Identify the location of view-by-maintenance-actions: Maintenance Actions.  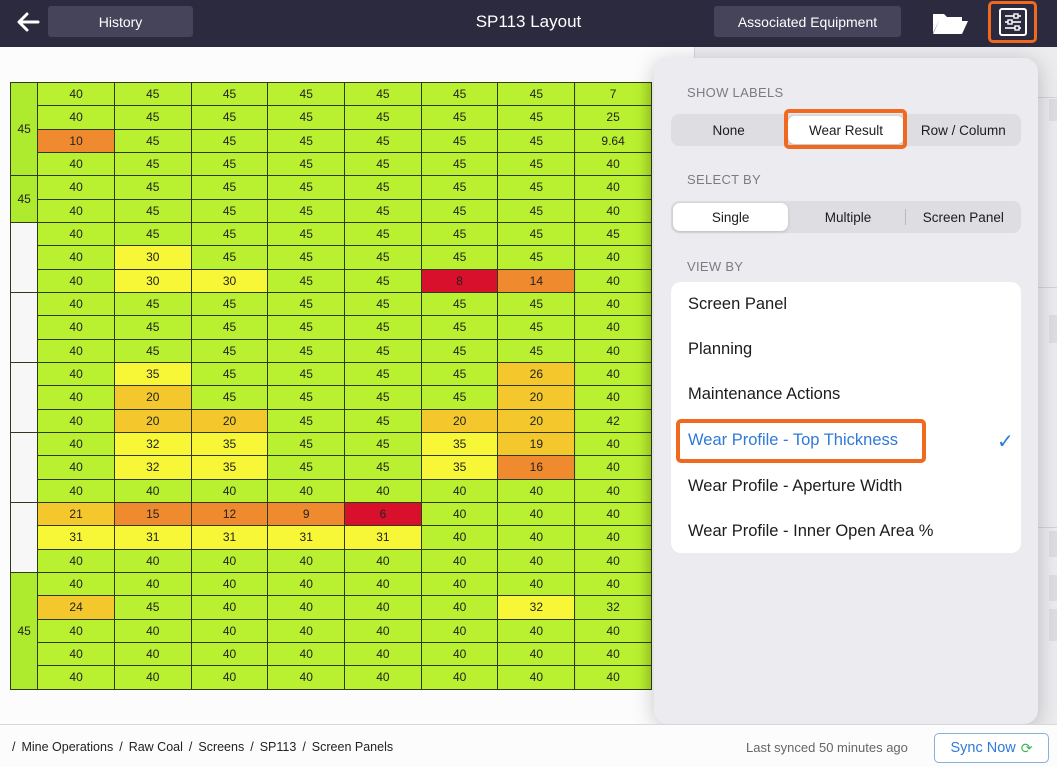
(764, 394).